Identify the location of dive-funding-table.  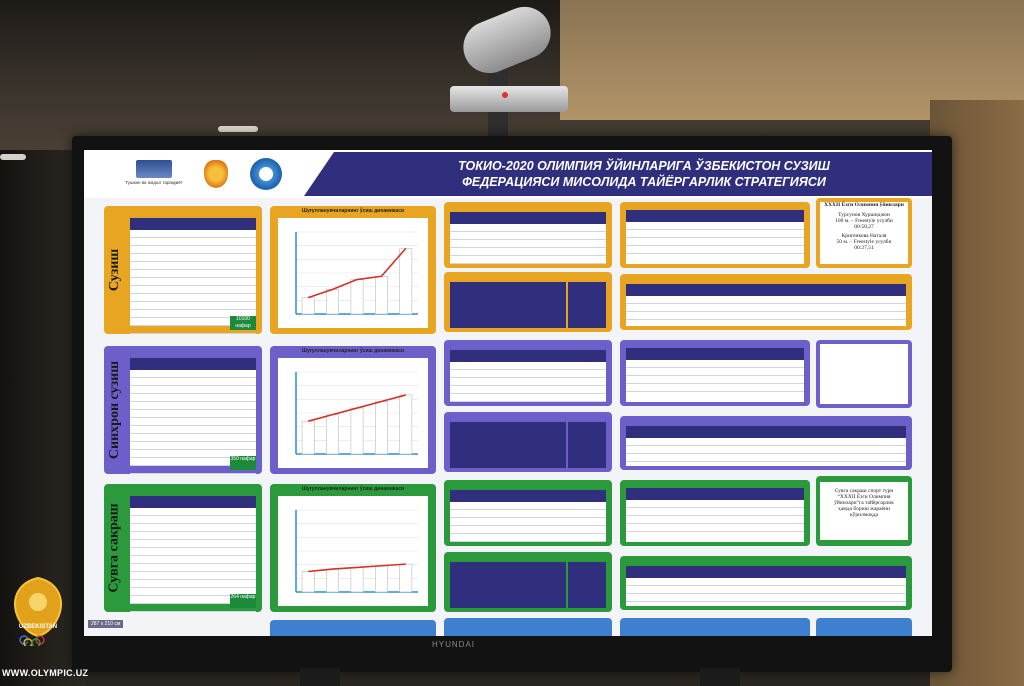
(528, 582).